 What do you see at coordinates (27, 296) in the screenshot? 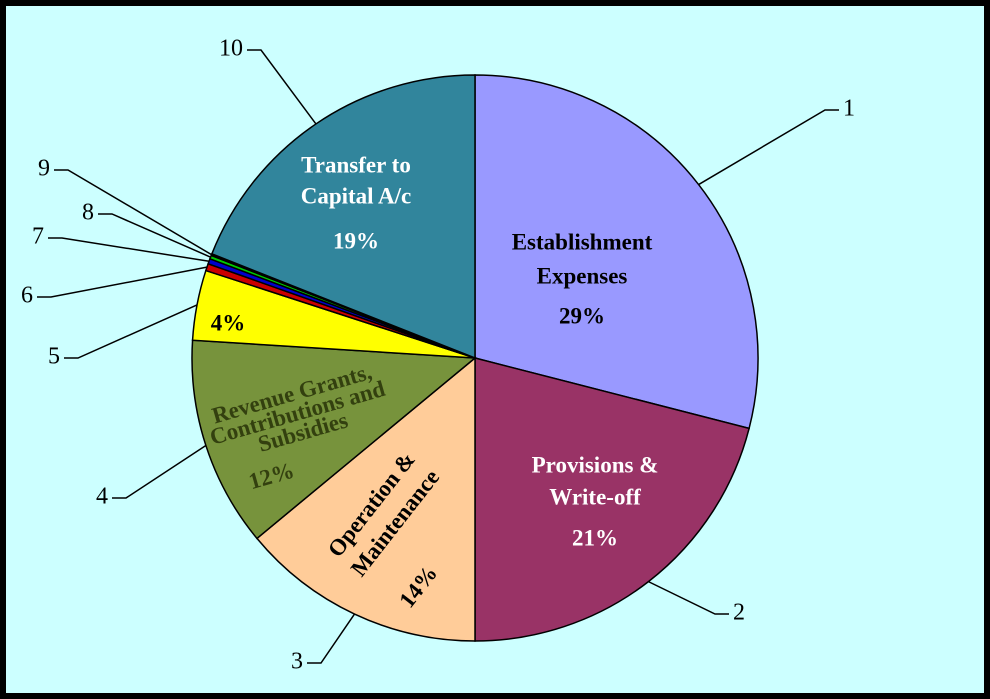
I see `slice-number: 6` at bounding box center [27, 296].